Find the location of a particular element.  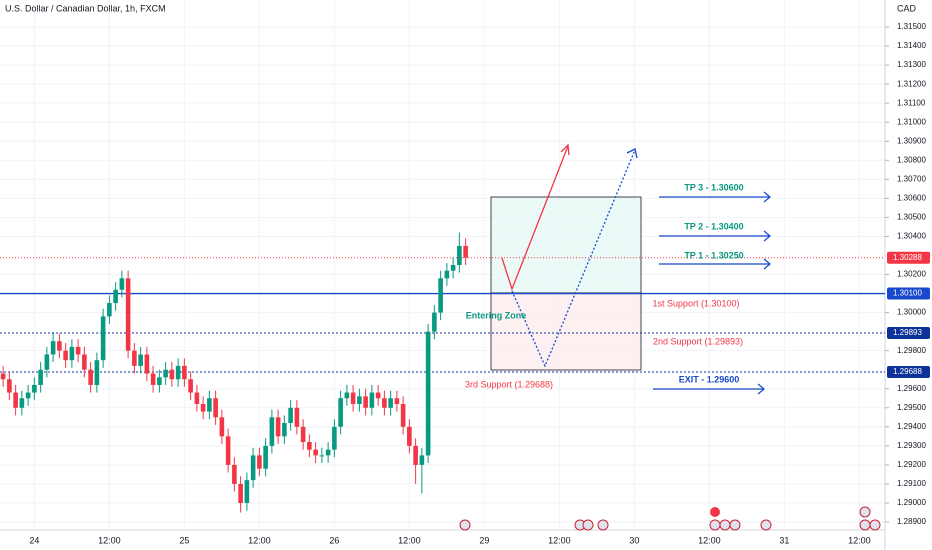

annotation: 3rd Support (1.29688) is located at coordinates (509, 384).